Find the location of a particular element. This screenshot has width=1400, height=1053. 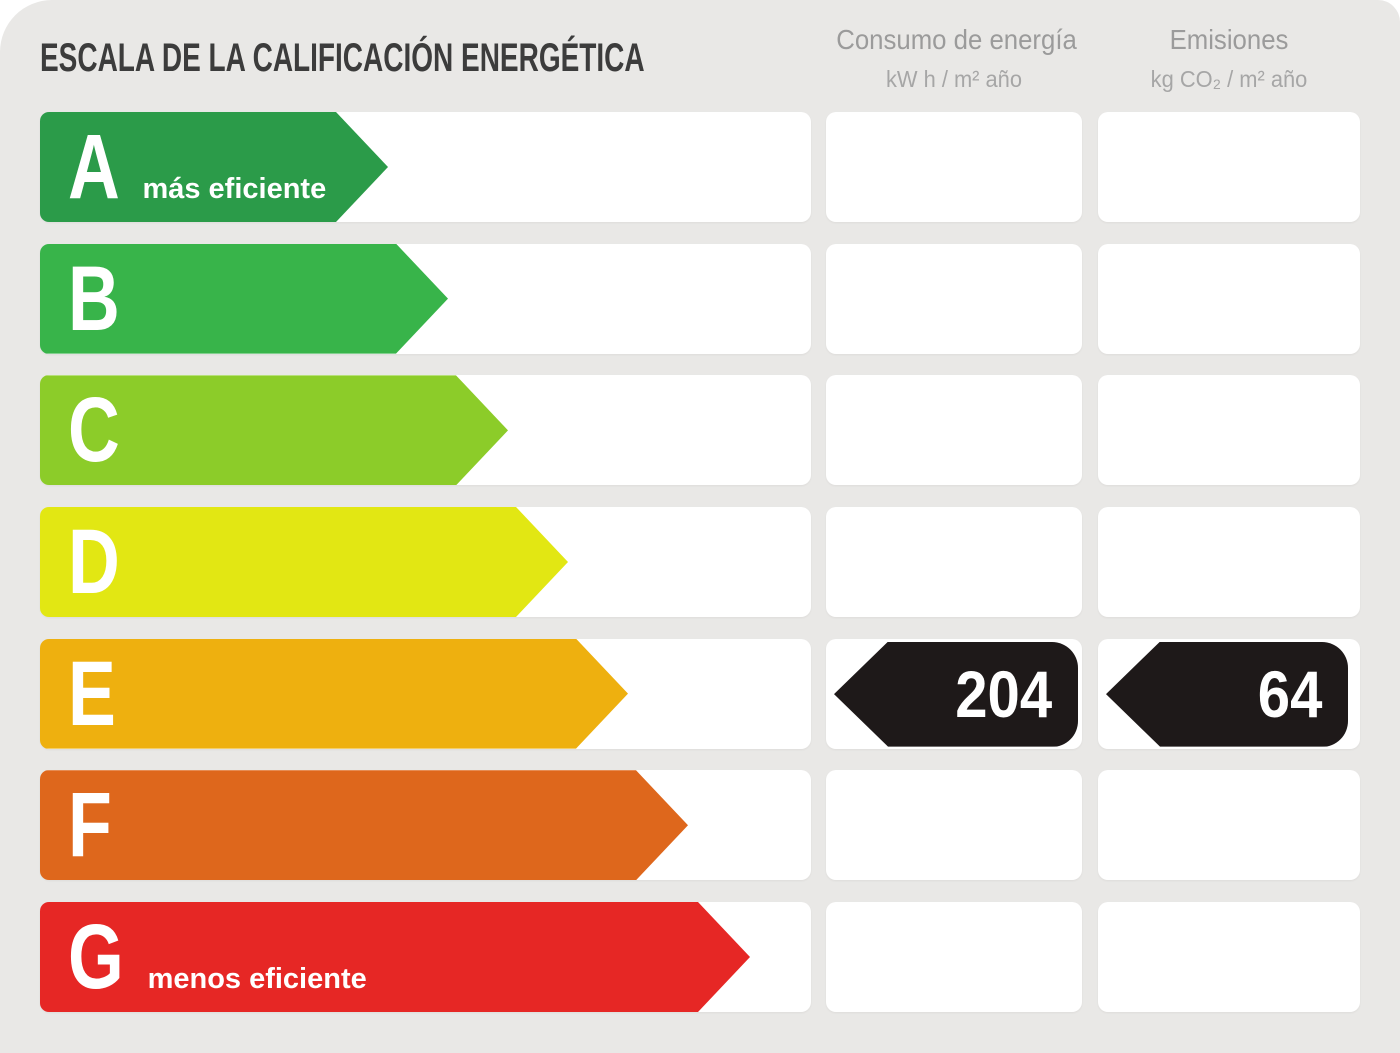

emissions-column-title: Emisiones is located at coordinates (1229, 39).